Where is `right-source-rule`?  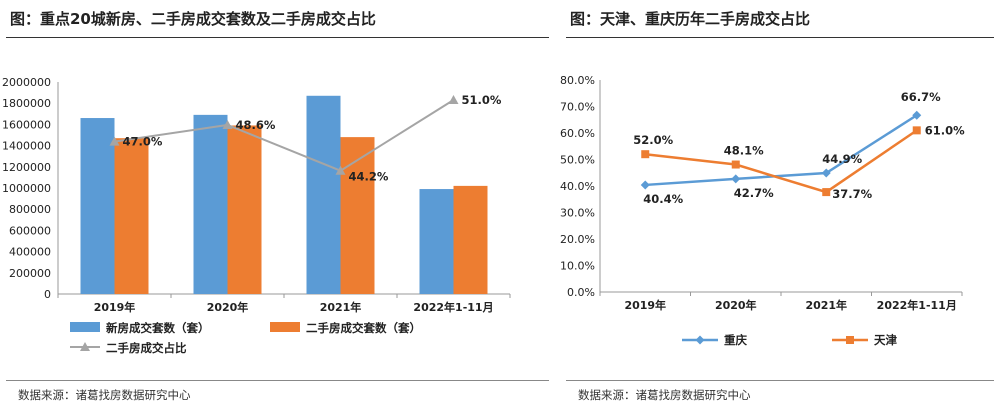
right-source-rule is located at coordinates (780, 380).